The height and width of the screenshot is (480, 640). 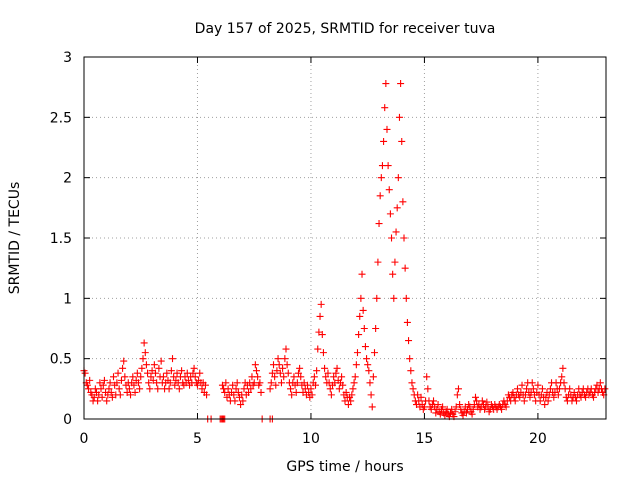 I want to click on y-tick-label: 1, so click(x=67, y=299).